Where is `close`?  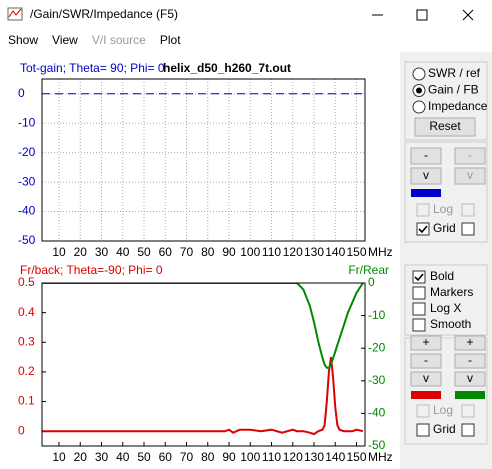 close is located at coordinates (468, 15).